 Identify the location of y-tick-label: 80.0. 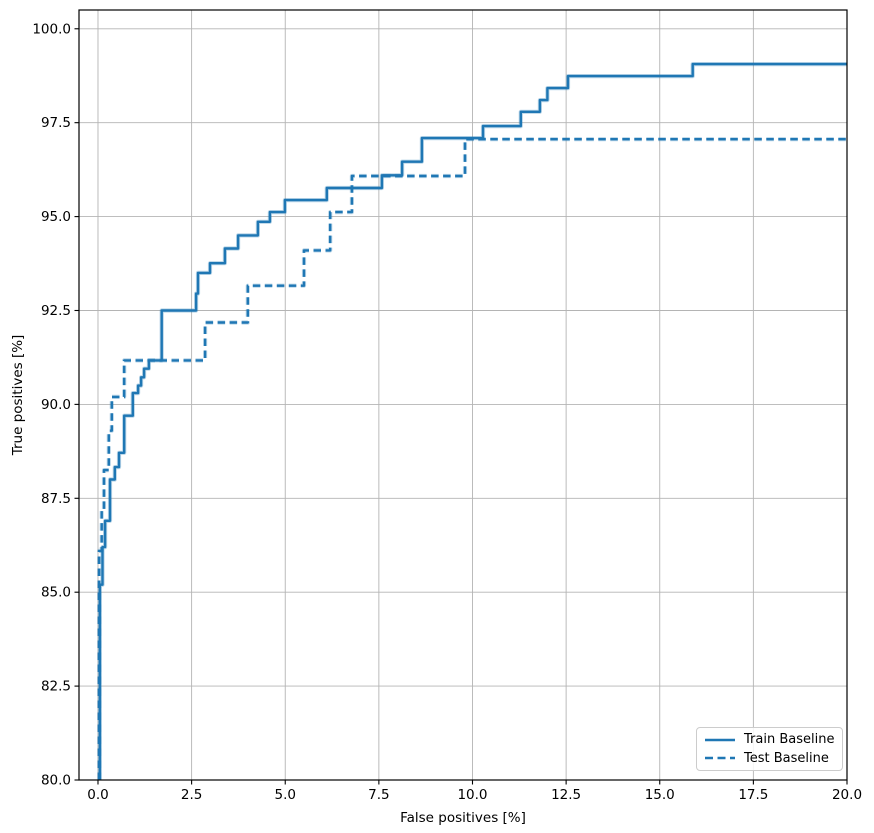
(56, 781).